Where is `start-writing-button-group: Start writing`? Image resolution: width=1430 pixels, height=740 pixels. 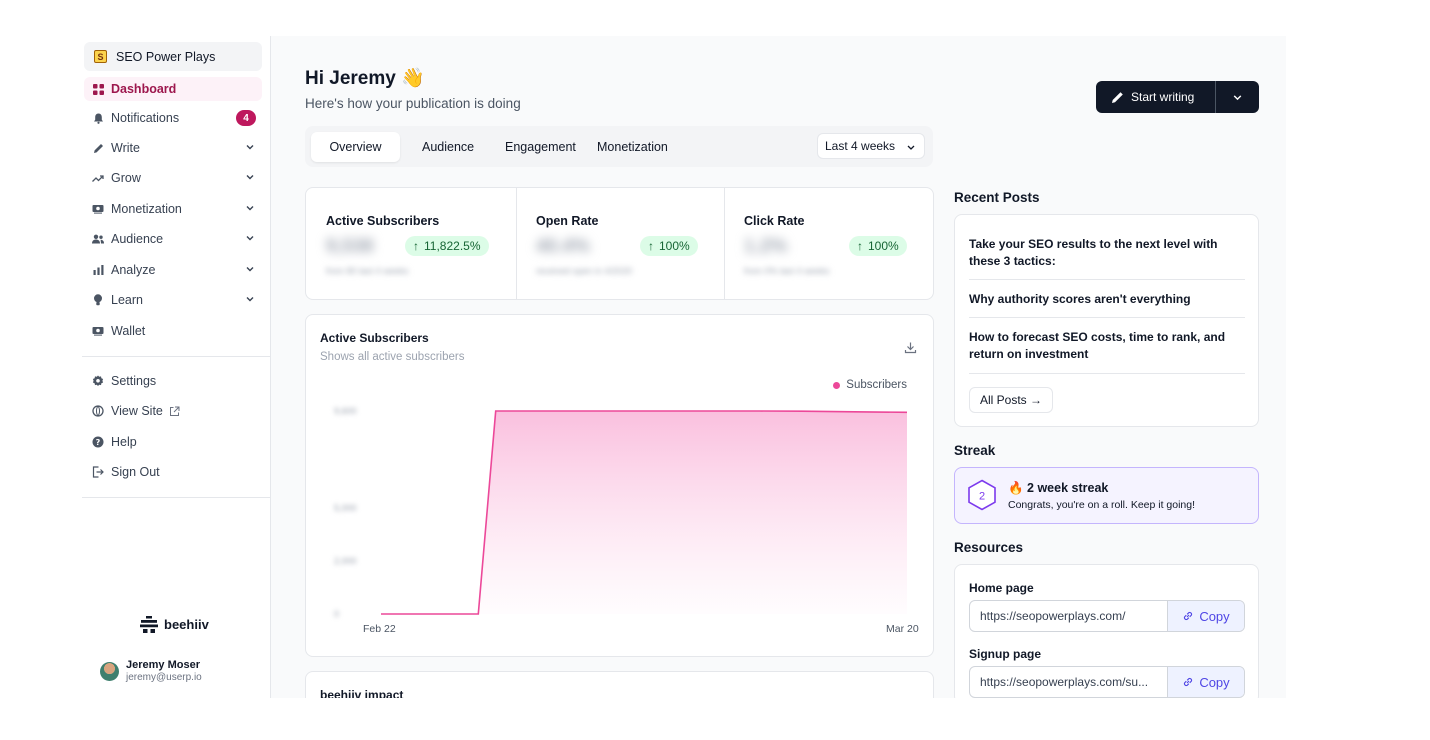
start-writing-button-group: Start writing is located at coordinates (1177, 97).